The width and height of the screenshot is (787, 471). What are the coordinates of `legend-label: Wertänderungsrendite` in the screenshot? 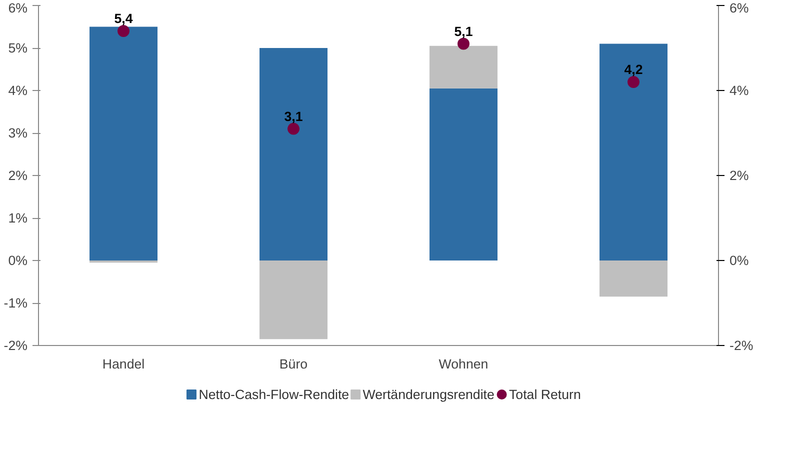 It's located at (428, 394).